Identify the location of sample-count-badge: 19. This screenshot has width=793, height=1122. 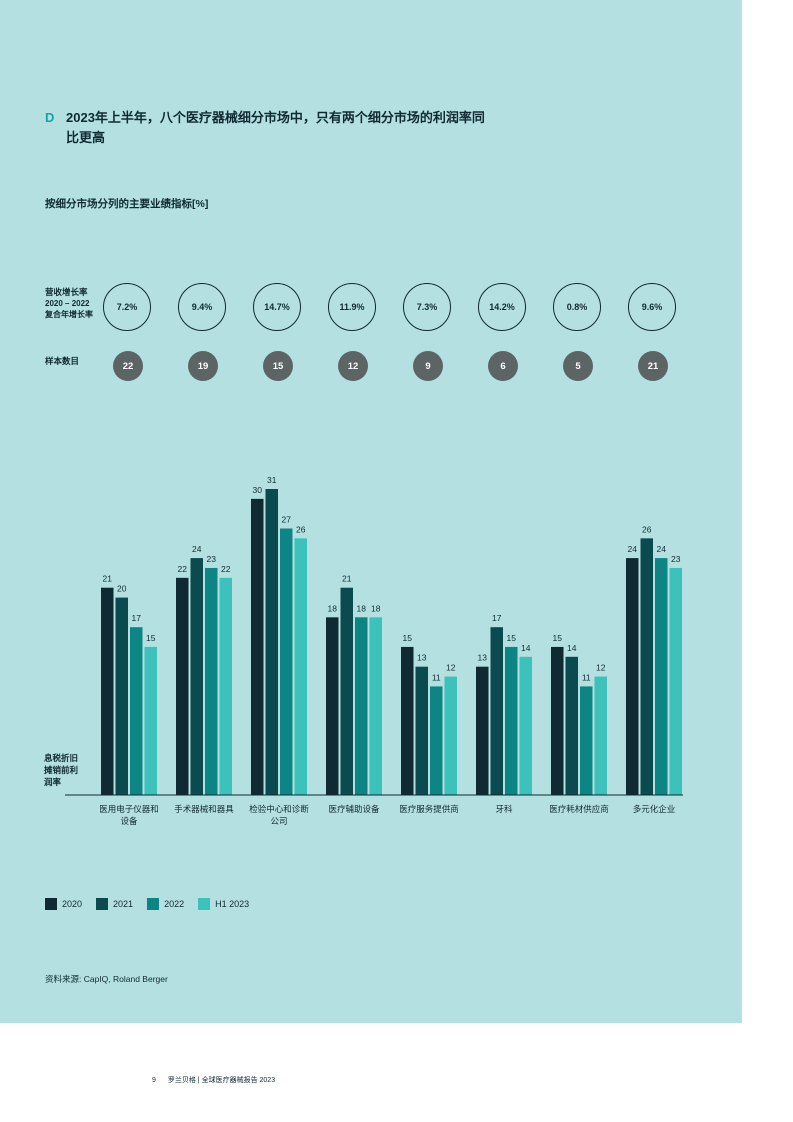
(203, 366).